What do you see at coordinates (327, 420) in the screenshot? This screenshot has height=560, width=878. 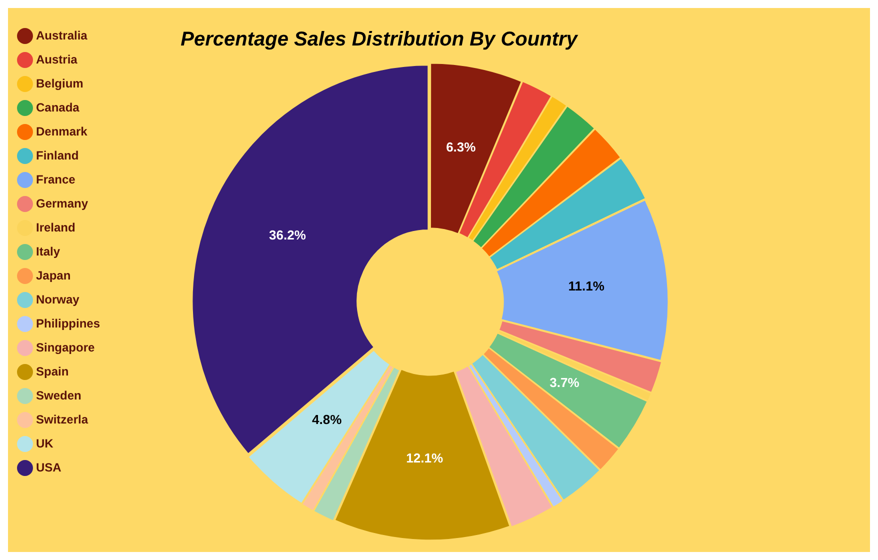 I see `data-label: 4.8%` at bounding box center [327, 420].